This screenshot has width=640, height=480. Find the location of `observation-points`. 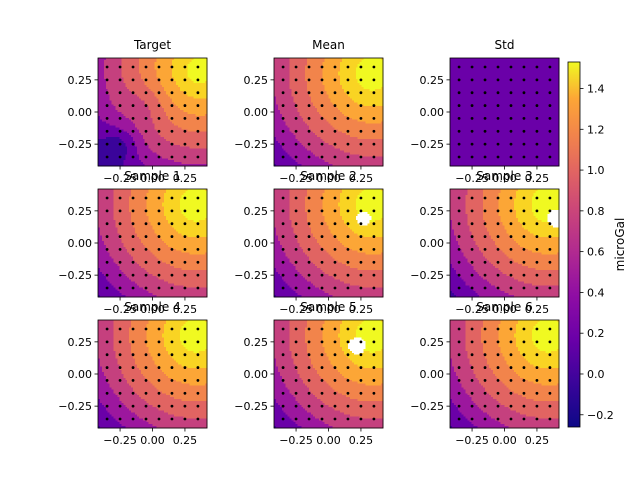

observation-points is located at coordinates (152, 112).